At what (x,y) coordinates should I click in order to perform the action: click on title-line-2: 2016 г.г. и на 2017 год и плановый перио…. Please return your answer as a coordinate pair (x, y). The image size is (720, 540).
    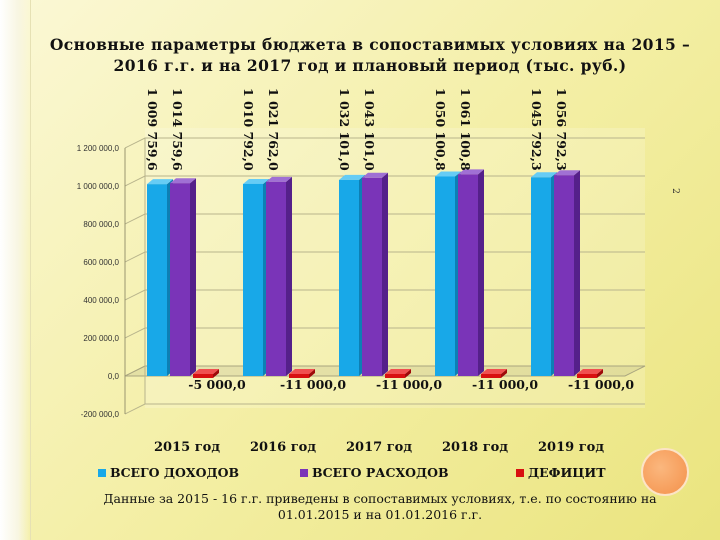
    Looking at the image, I should click on (370, 65).